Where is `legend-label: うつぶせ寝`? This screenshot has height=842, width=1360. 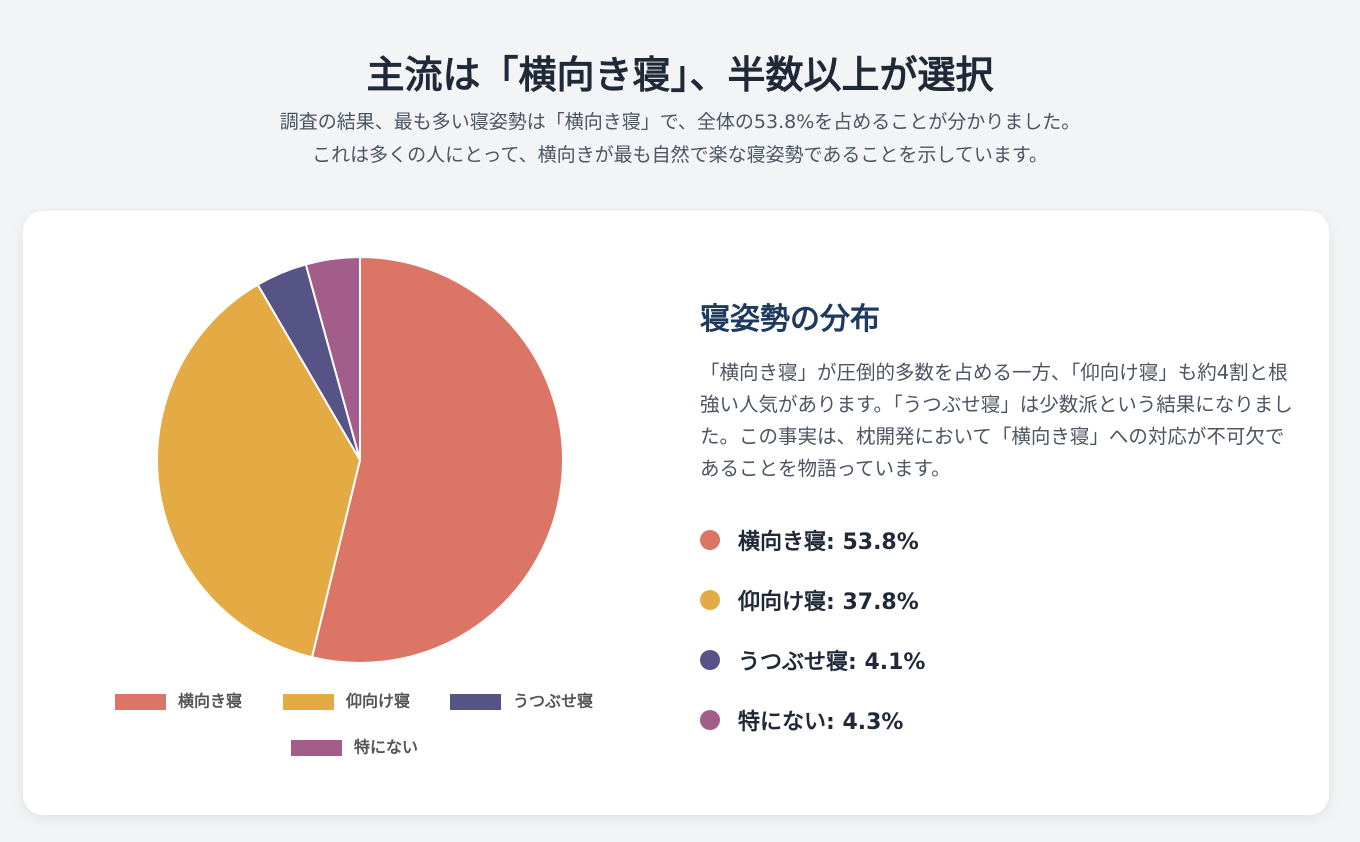
legend-label: うつぶせ寝 is located at coordinates (553, 701).